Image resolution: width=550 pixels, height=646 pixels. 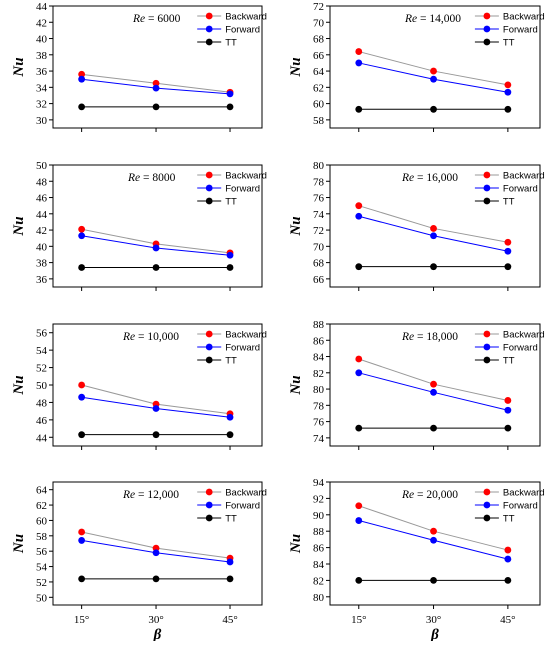 I want to click on x-tick-label: 15°, so click(x=358, y=620).